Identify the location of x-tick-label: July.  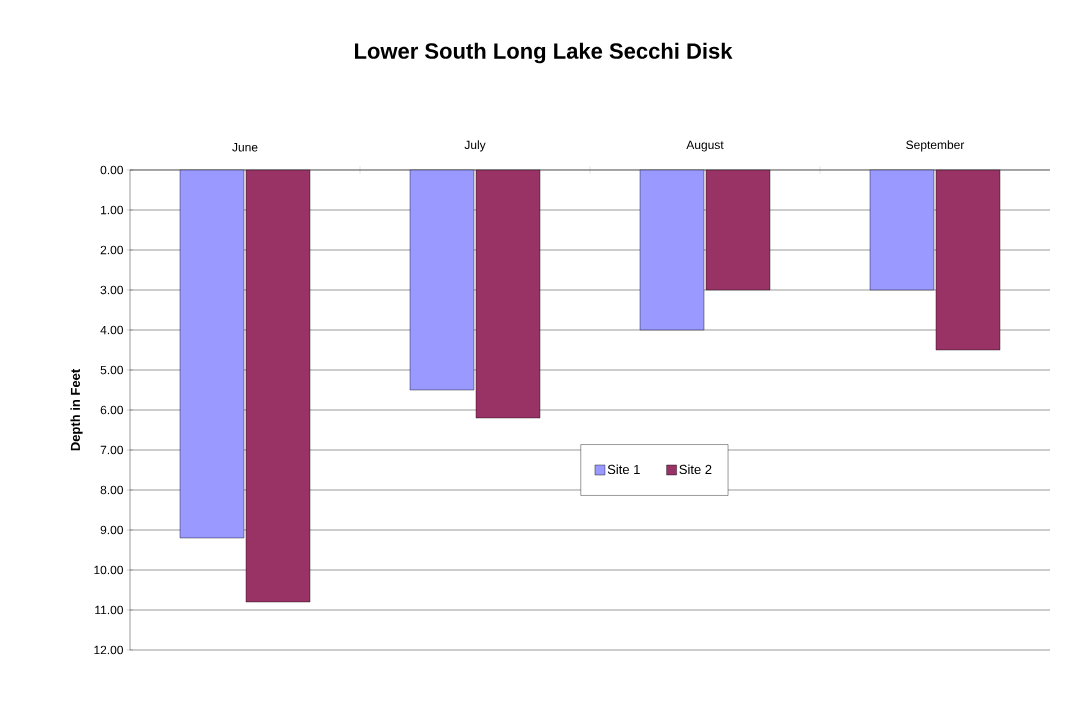
(475, 146).